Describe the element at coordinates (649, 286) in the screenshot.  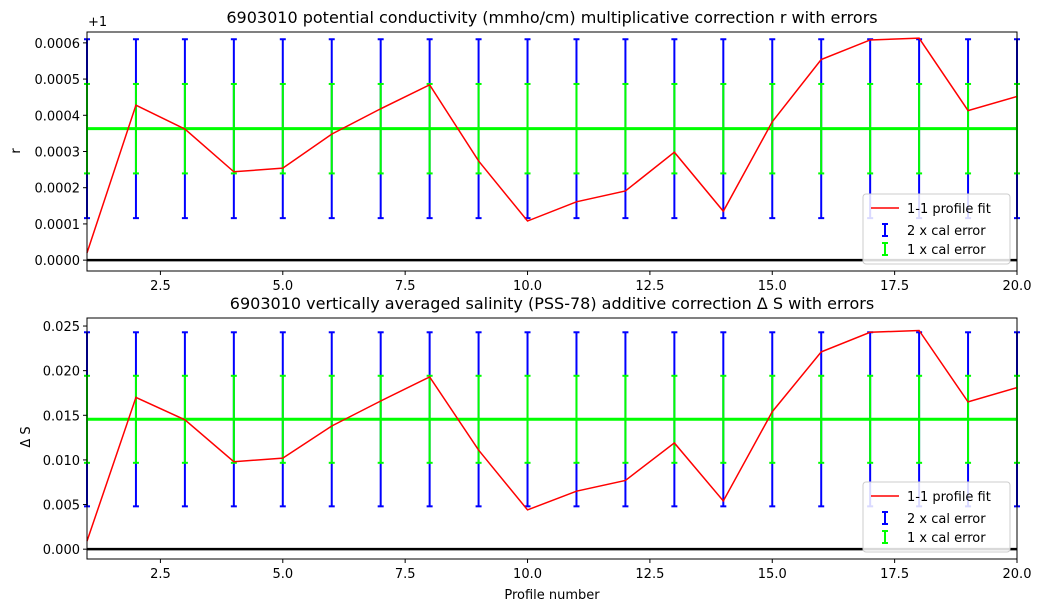
I see `top-x-tick-label-5: 12.5` at that location.